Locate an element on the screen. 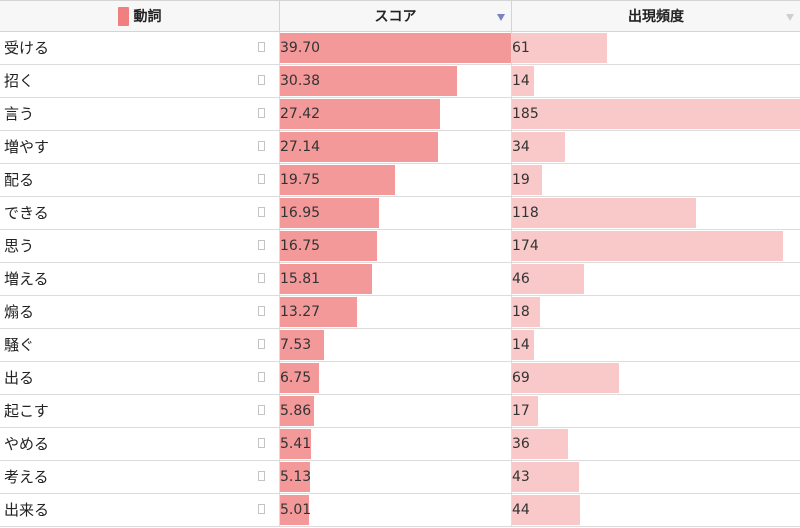  verb-cell: 考える is located at coordinates (140, 477).